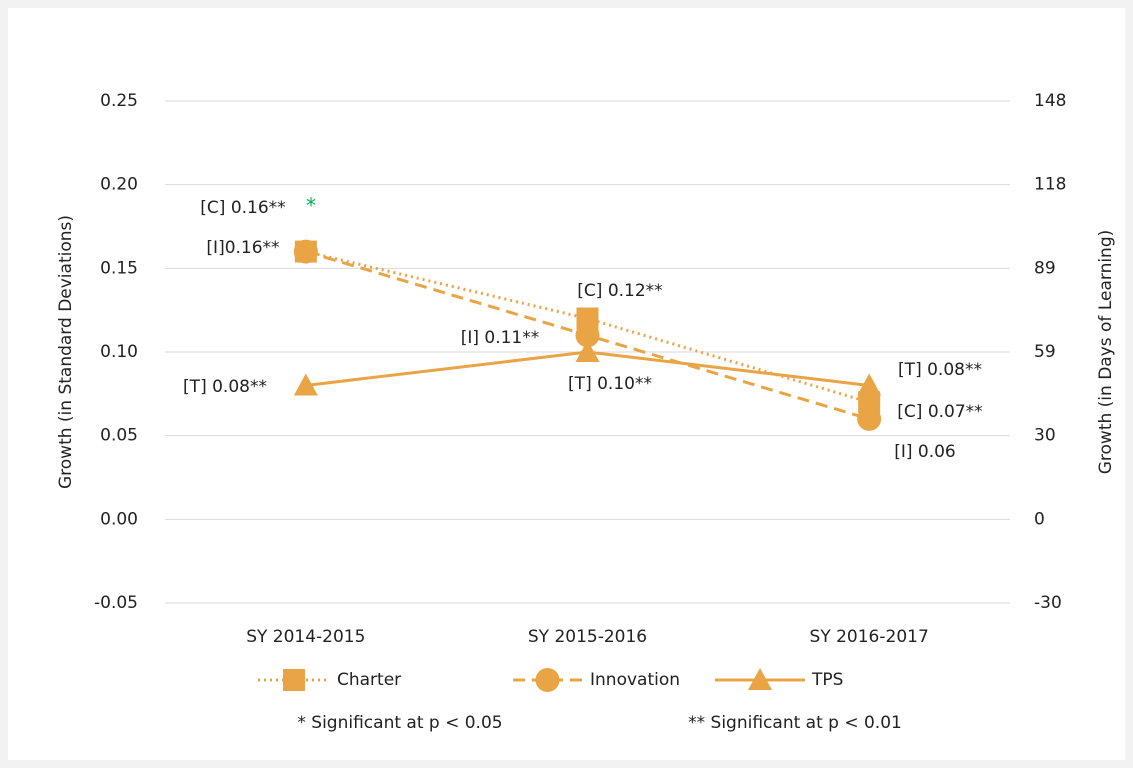 Image resolution: width=1133 pixels, height=768 pixels. What do you see at coordinates (1106, 352) in the screenshot?
I see `y2-axis-title: Growth (in Days of Learning)` at bounding box center [1106, 352].